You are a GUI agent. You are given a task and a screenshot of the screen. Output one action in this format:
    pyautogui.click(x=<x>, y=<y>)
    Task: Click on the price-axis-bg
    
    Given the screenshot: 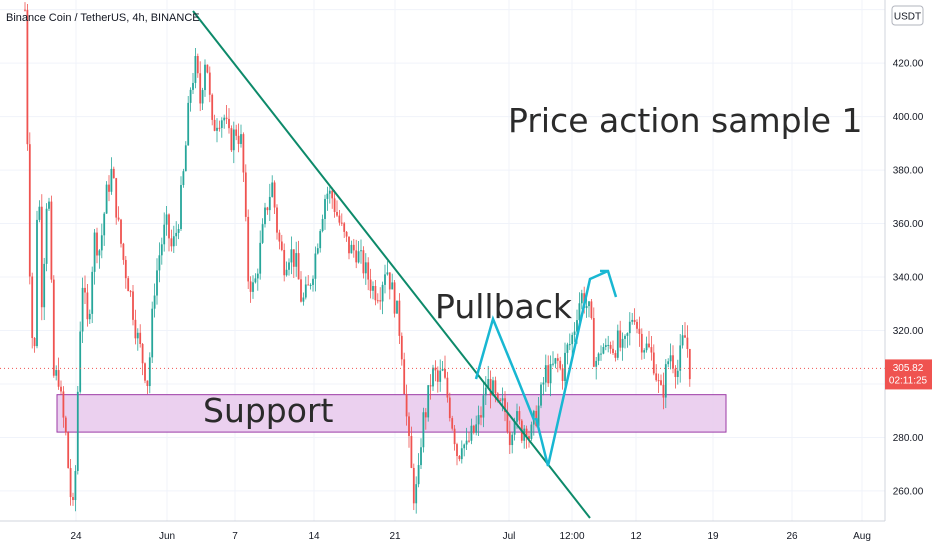 What is the action you would take?
    pyautogui.click(x=908, y=275)
    